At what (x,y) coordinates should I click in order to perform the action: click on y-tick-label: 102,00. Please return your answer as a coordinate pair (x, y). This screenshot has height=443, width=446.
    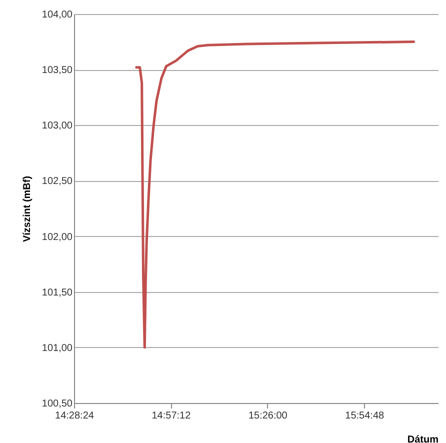
    Looking at the image, I should click on (57, 237).